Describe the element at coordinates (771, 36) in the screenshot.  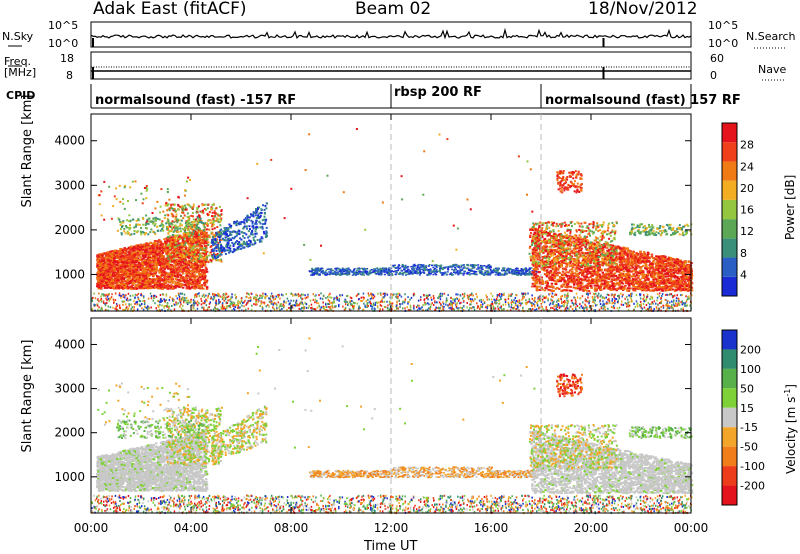
I see `nsearch-label: N.Search` at that location.